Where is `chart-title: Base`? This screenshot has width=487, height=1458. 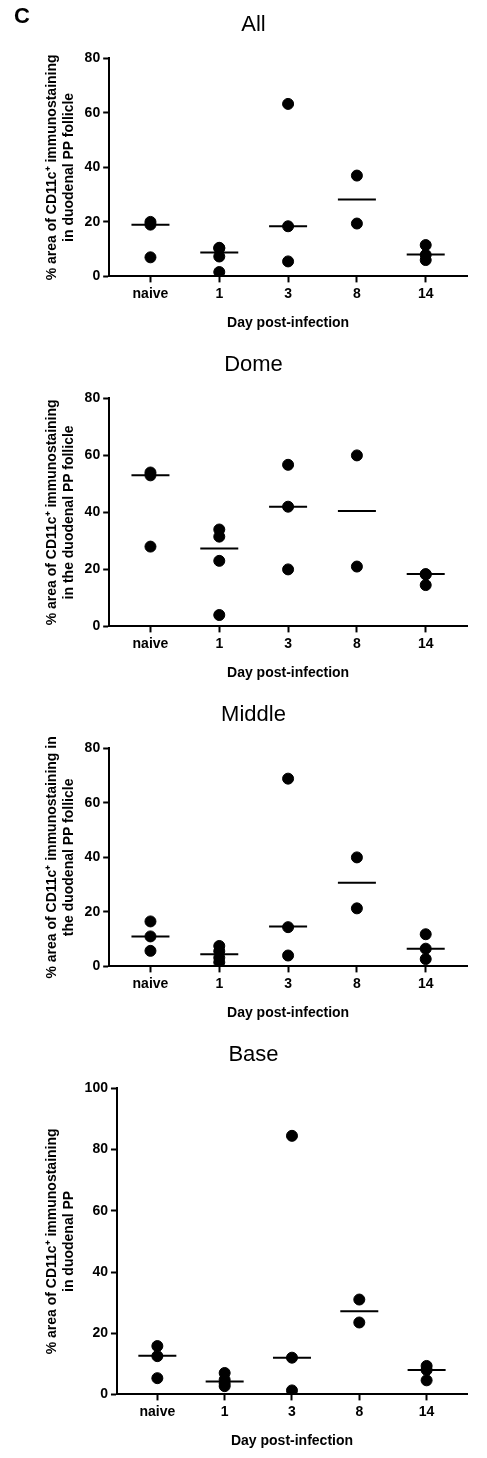 chart-title: Base is located at coordinates (253, 1054).